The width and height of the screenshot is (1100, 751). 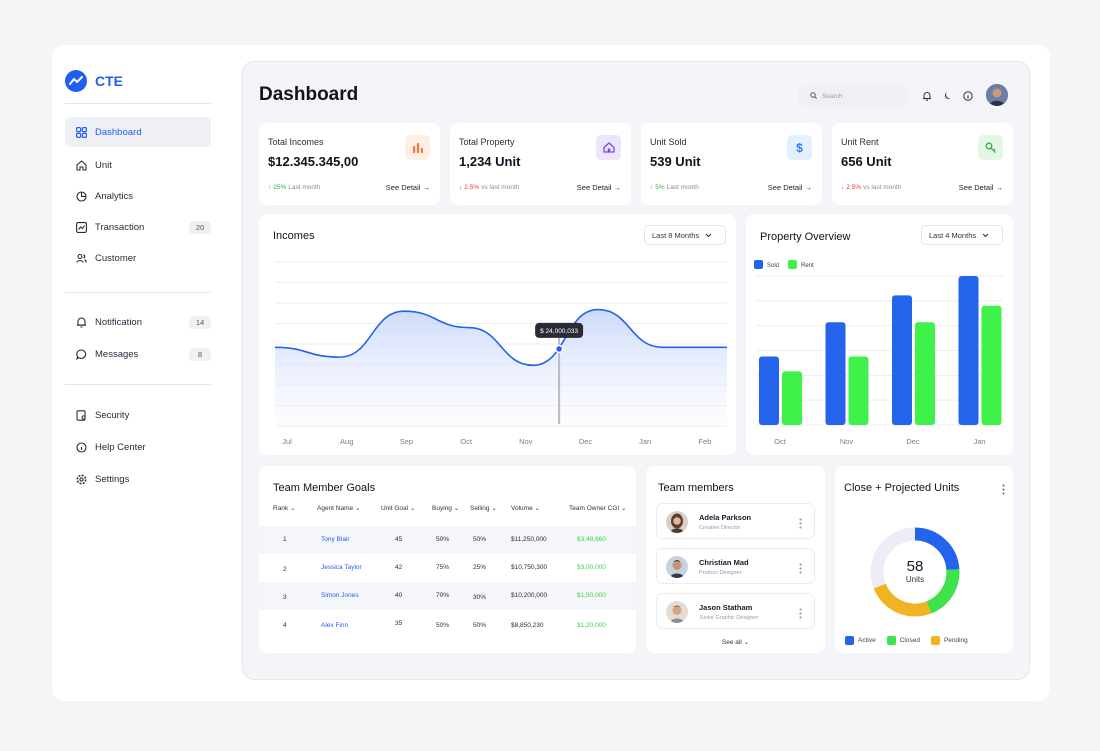 I want to click on column-header-label: Team Owner CGI, so click(x=594, y=508).